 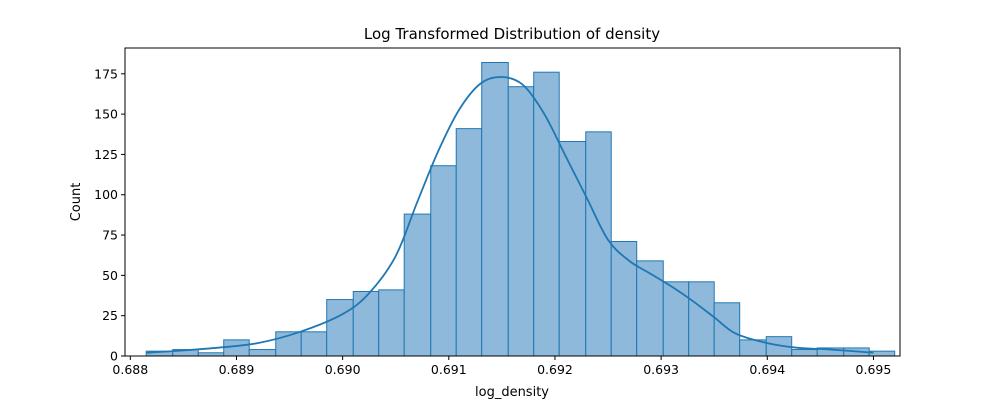 I want to click on y-tick-label-2: 50, so click(x=110, y=275).